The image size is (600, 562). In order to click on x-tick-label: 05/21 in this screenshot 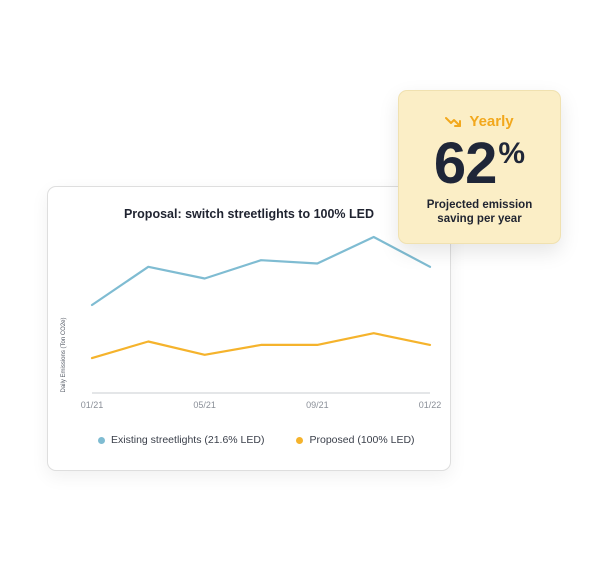, I will do `click(204, 405)`.